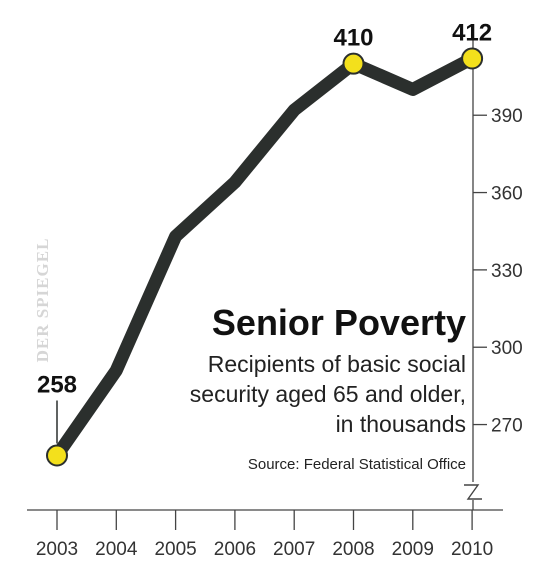 This screenshot has height=577, width=546. Describe the element at coordinates (116, 549) in the screenshot. I see `x-tick-label: 2004` at that location.